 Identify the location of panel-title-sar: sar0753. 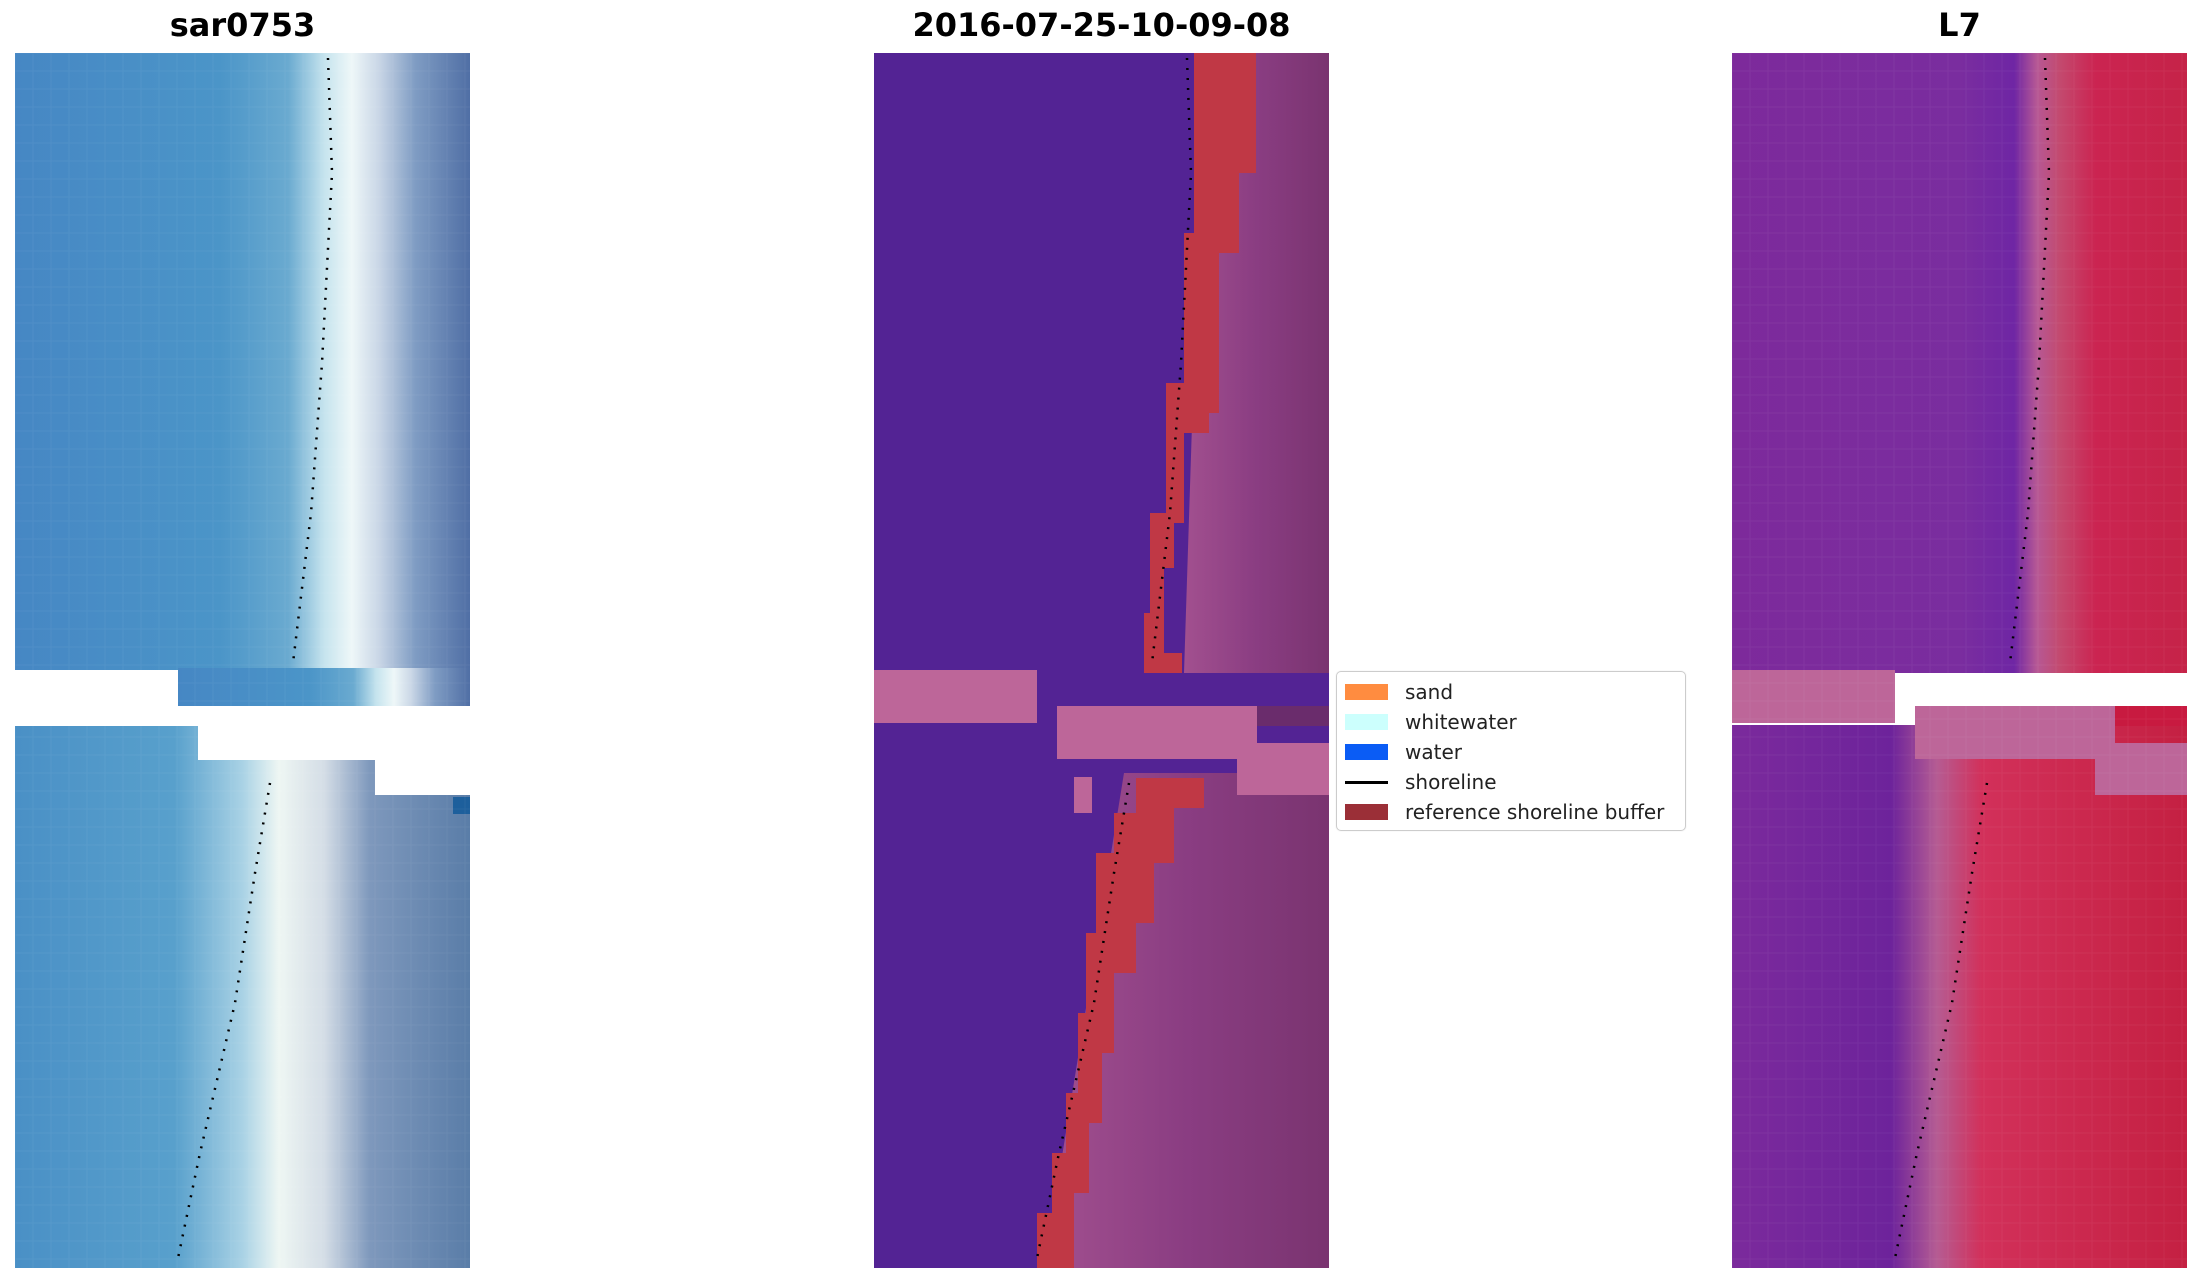
(242, 25).